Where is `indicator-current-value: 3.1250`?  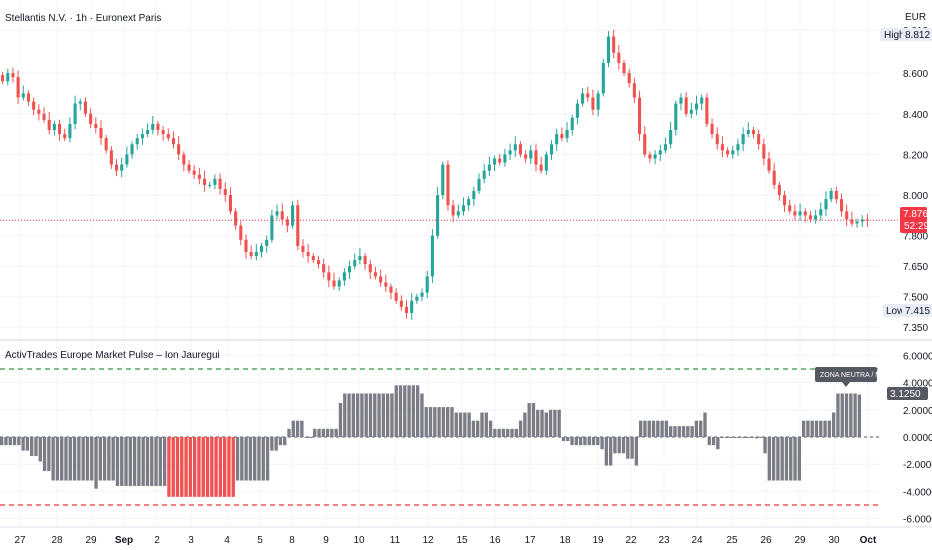
indicator-current-value: 3.1250 is located at coordinates (905, 394).